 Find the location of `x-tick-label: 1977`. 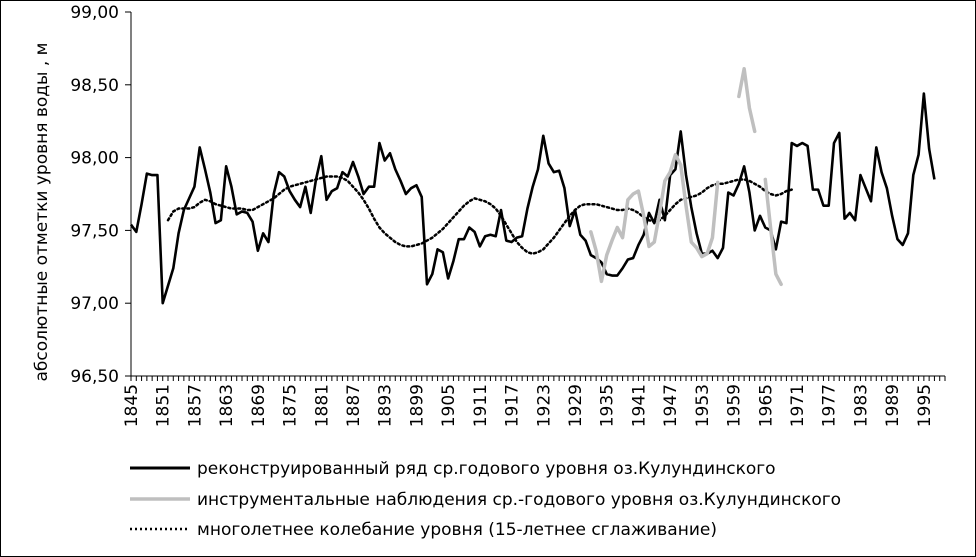

x-tick-label: 1977 is located at coordinates (830, 405).